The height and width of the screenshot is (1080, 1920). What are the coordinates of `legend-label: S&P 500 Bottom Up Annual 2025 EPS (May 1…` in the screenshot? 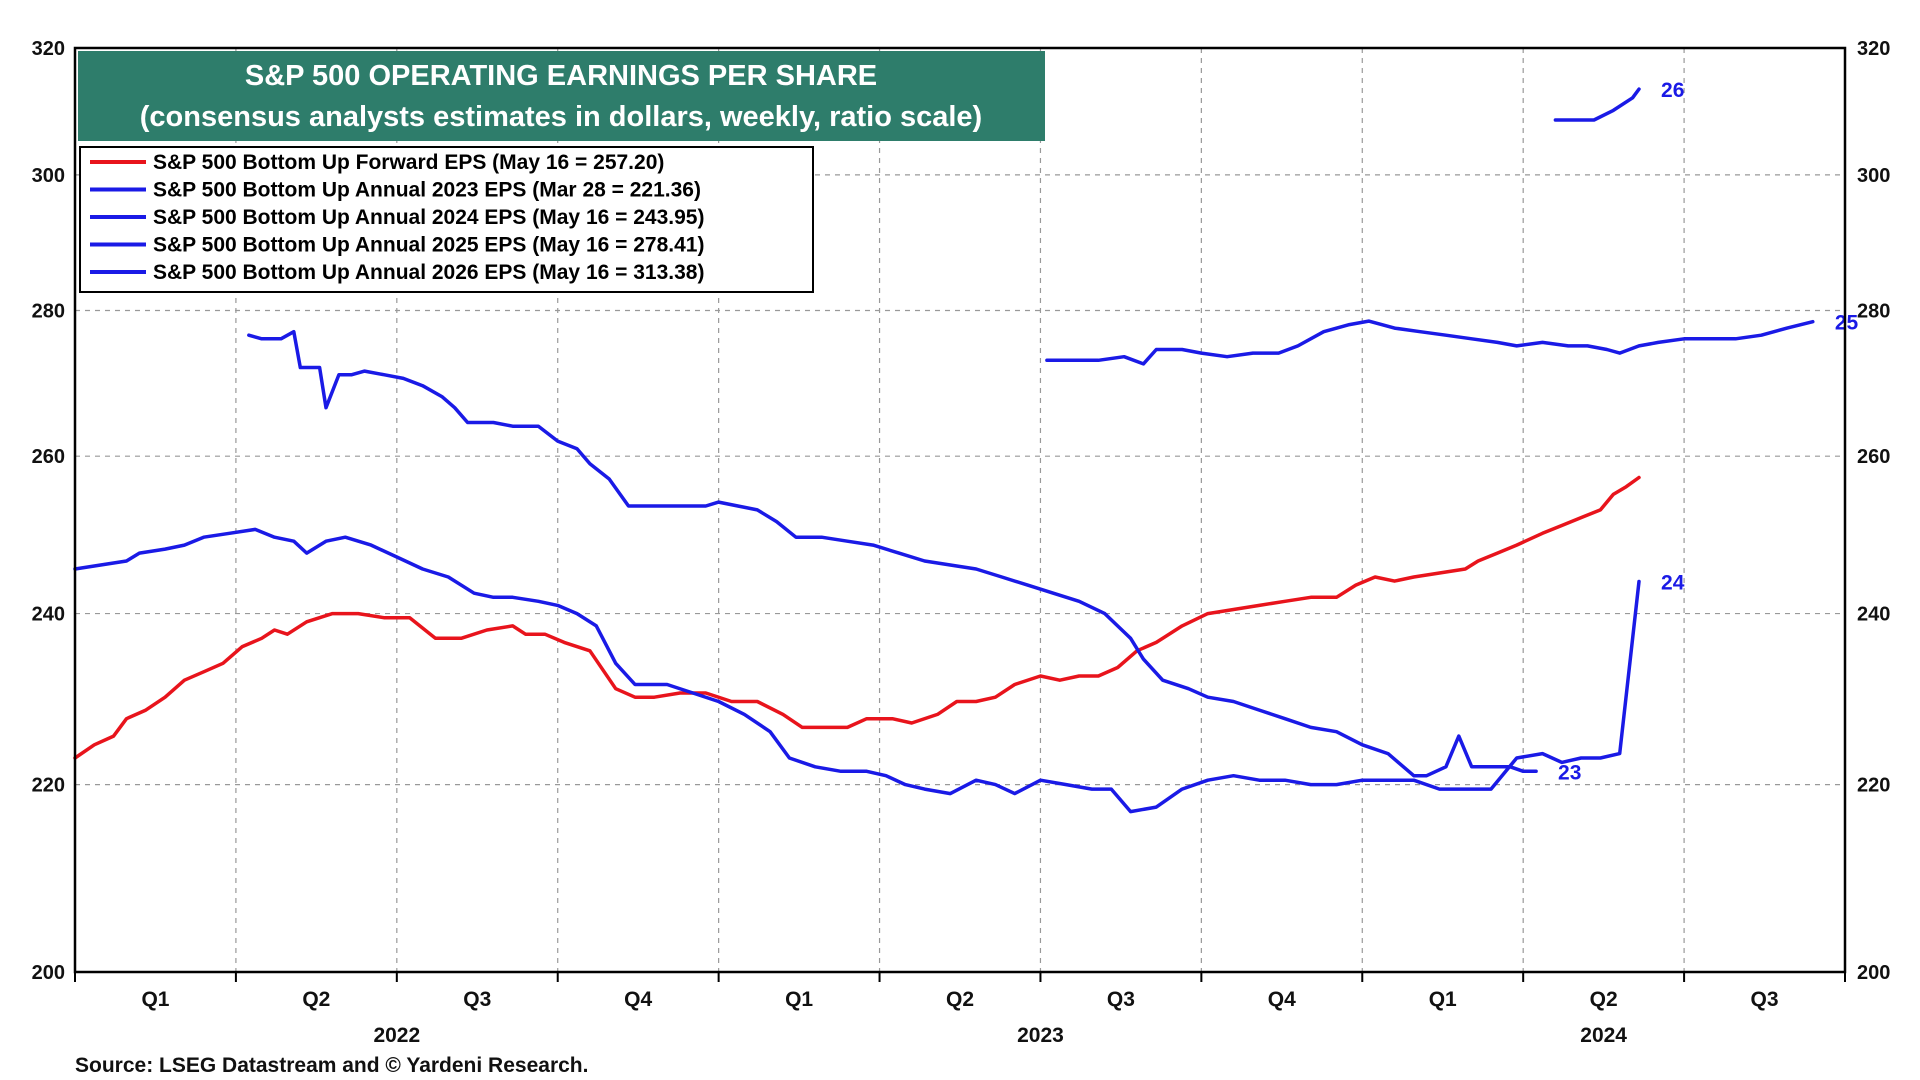 It's located at (428, 245).